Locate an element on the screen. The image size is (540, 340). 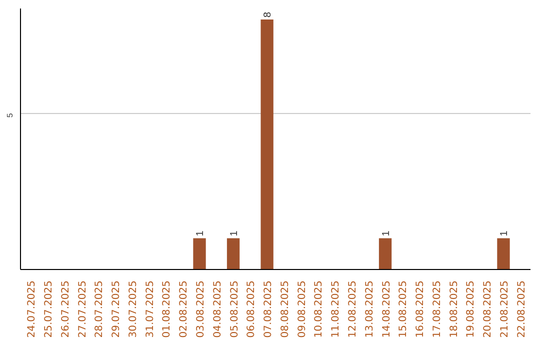
x-tick-label: 10.08.2025 is located at coordinates (319, 309).